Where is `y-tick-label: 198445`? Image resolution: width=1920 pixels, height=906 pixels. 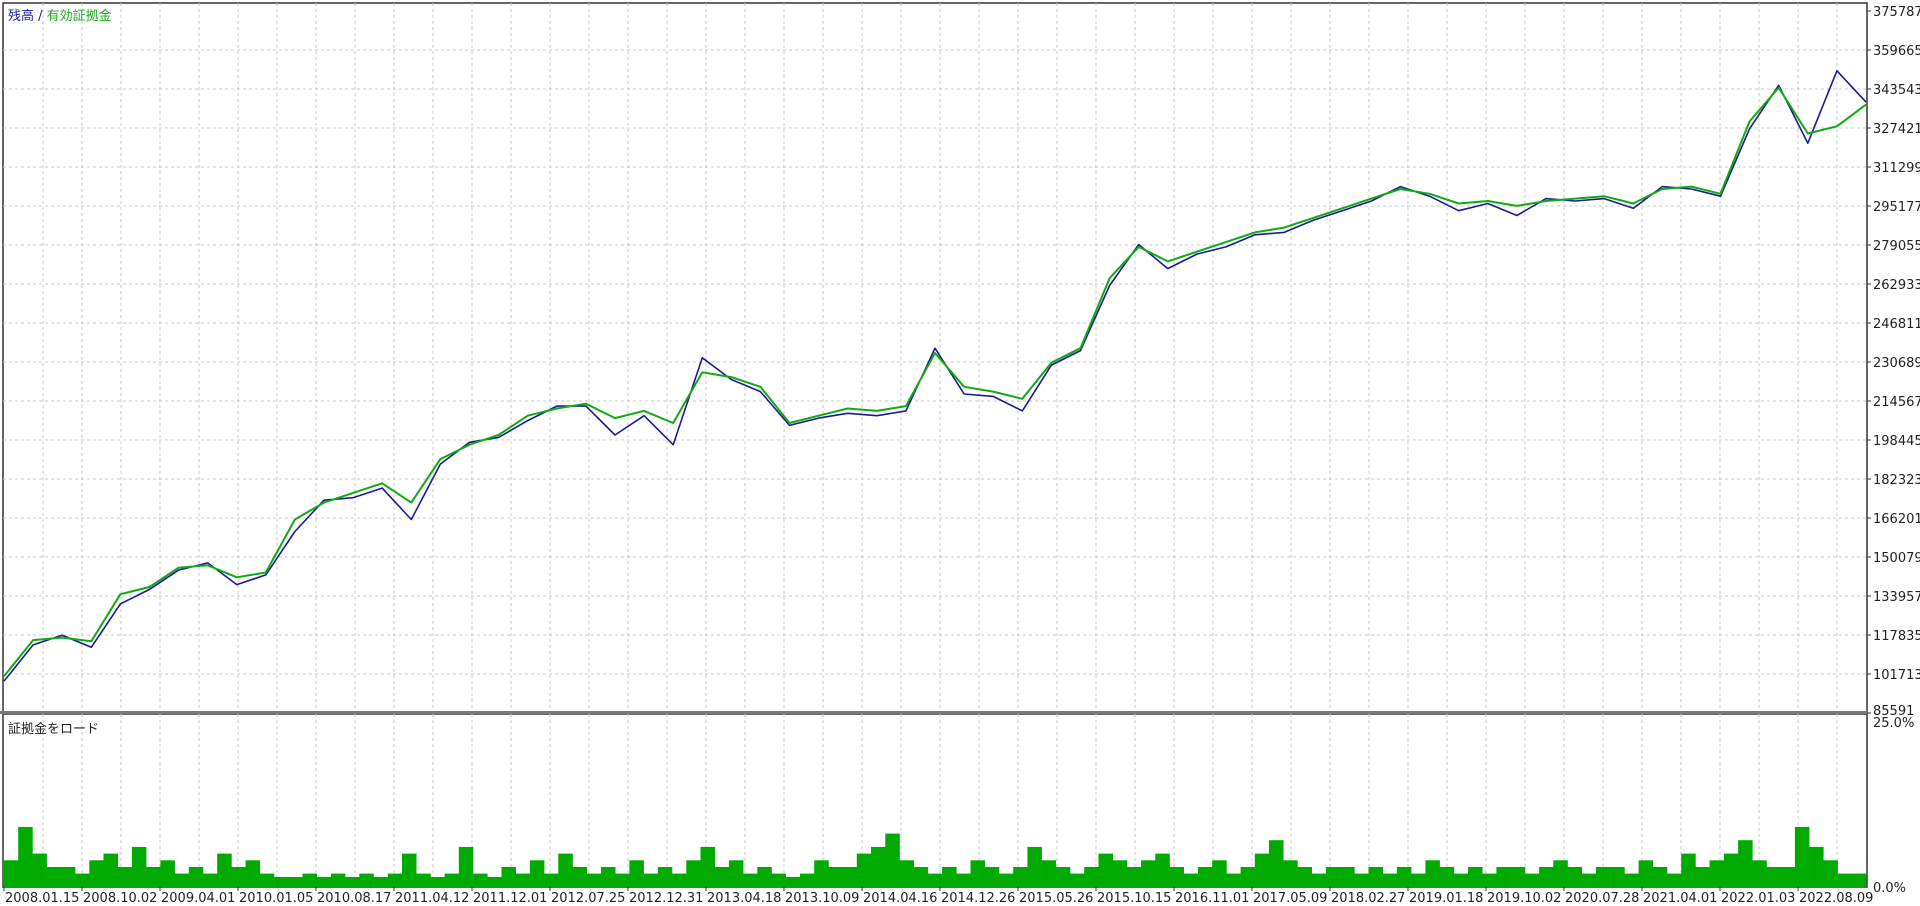
y-tick-label: 198445 is located at coordinates (1896, 441).